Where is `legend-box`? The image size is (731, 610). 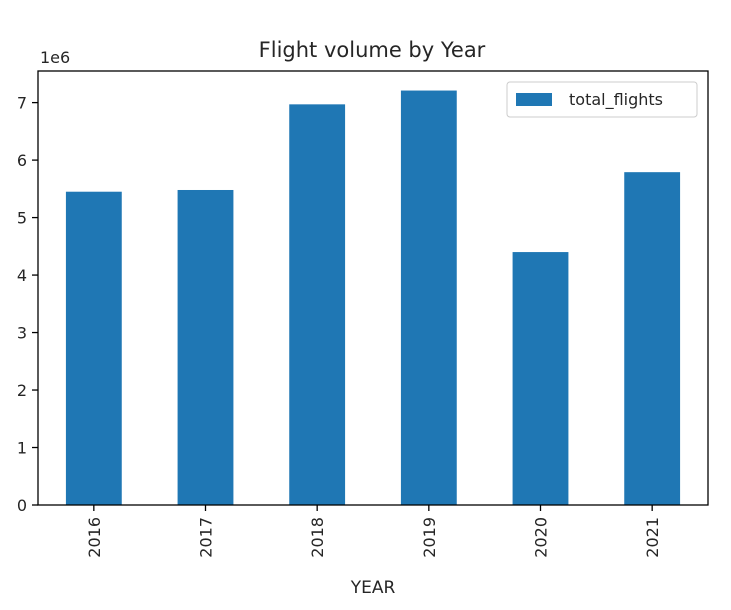 legend-box is located at coordinates (602, 99).